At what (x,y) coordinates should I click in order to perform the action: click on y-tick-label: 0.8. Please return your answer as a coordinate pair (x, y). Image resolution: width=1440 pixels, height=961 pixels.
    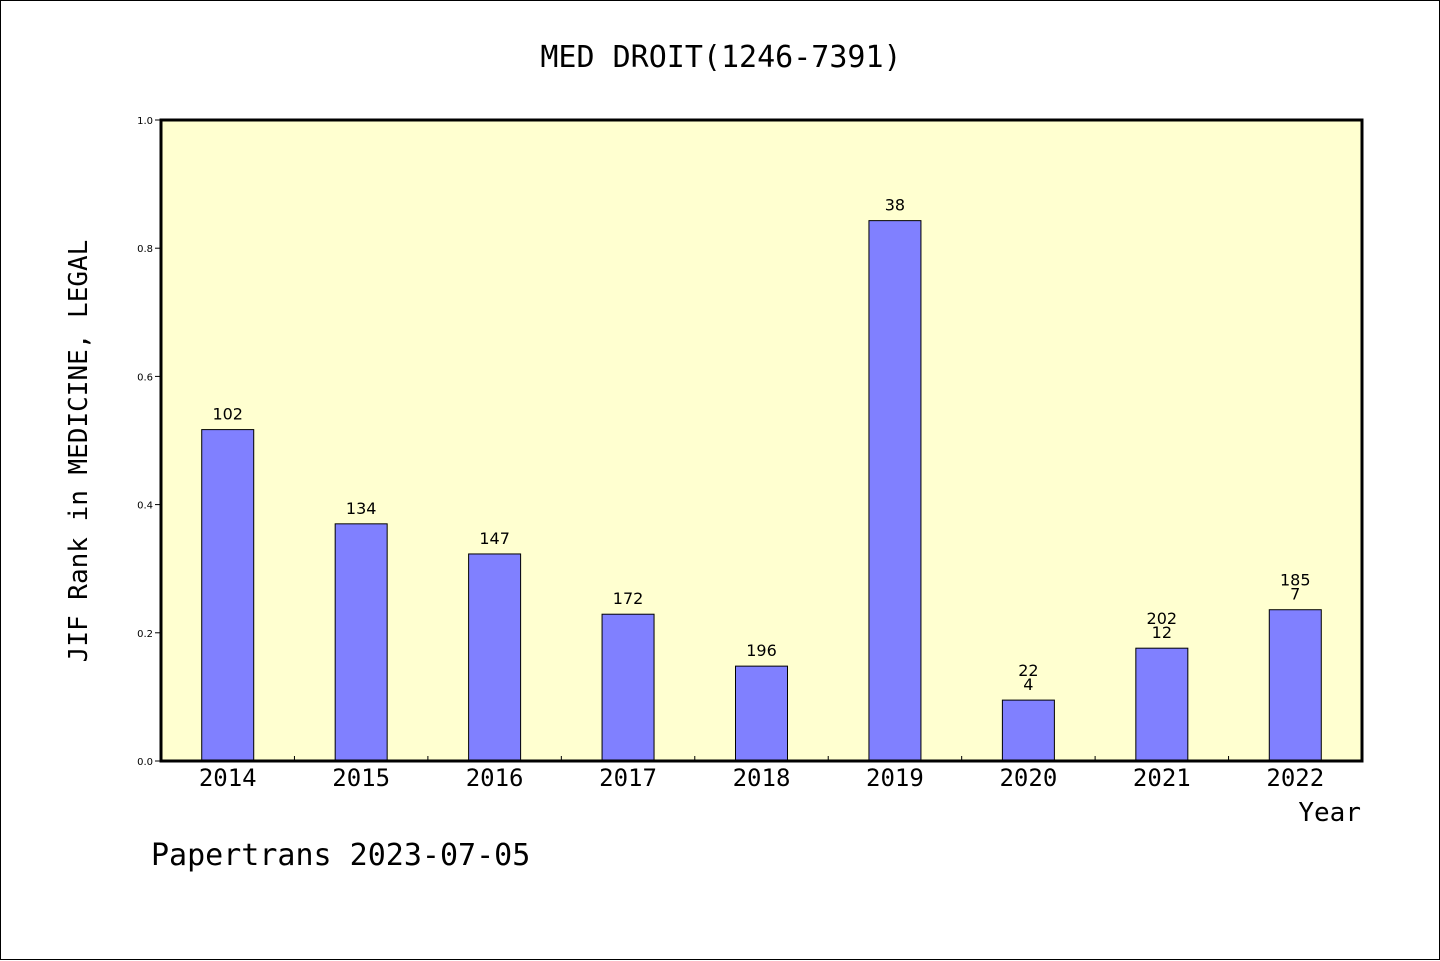
    Looking at the image, I should click on (145, 249).